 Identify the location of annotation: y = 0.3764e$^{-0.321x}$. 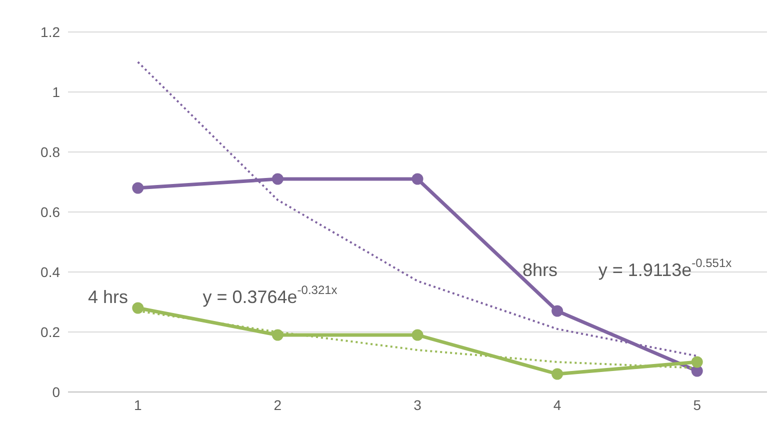
(270, 295).